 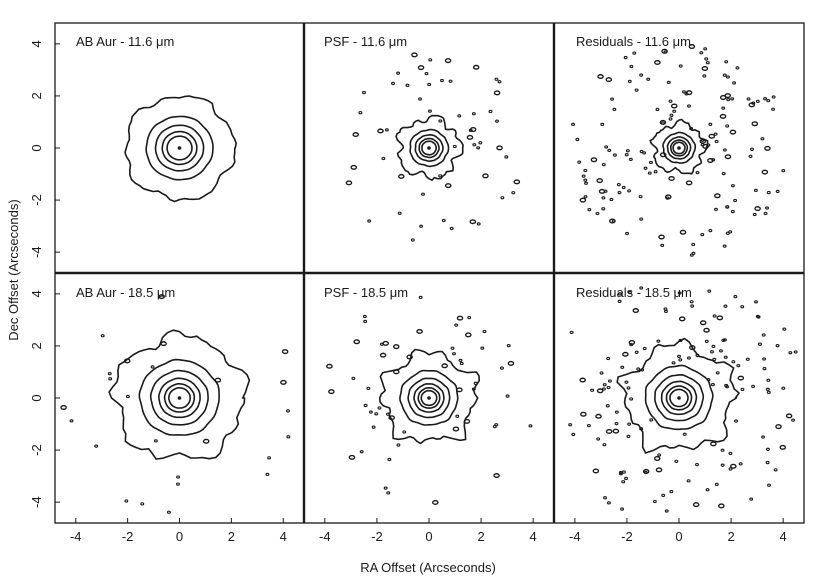 I want to click on y-axis-title: Dec Offset (Arcseconds), so click(x=13, y=269).